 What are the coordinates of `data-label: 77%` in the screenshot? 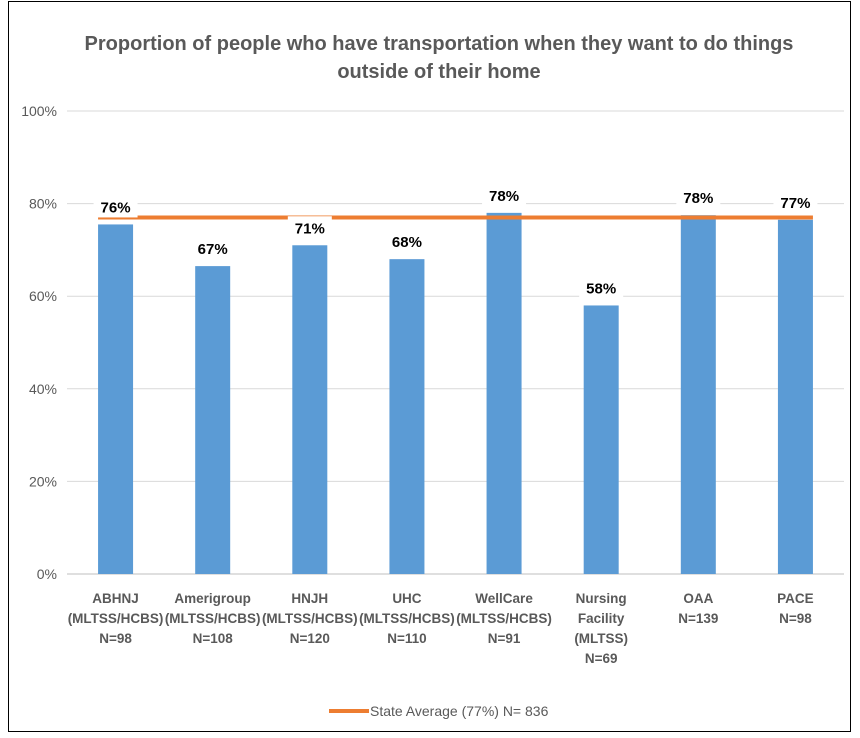 It's located at (795, 203).